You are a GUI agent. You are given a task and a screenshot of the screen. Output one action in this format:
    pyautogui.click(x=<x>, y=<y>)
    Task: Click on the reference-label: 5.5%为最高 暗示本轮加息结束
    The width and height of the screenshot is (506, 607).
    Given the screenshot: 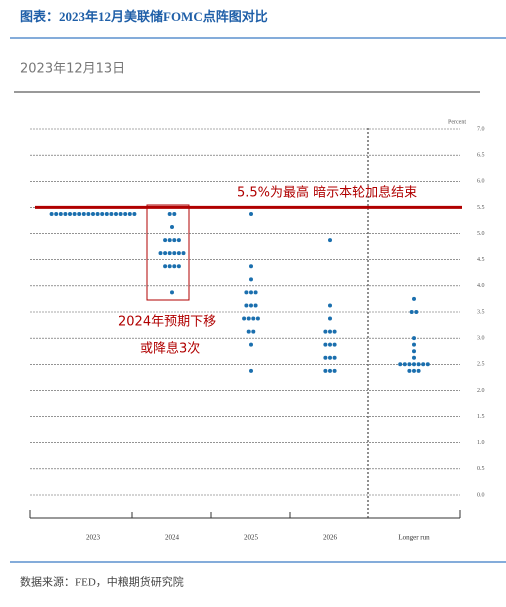 What is the action you would take?
    pyautogui.click(x=327, y=193)
    